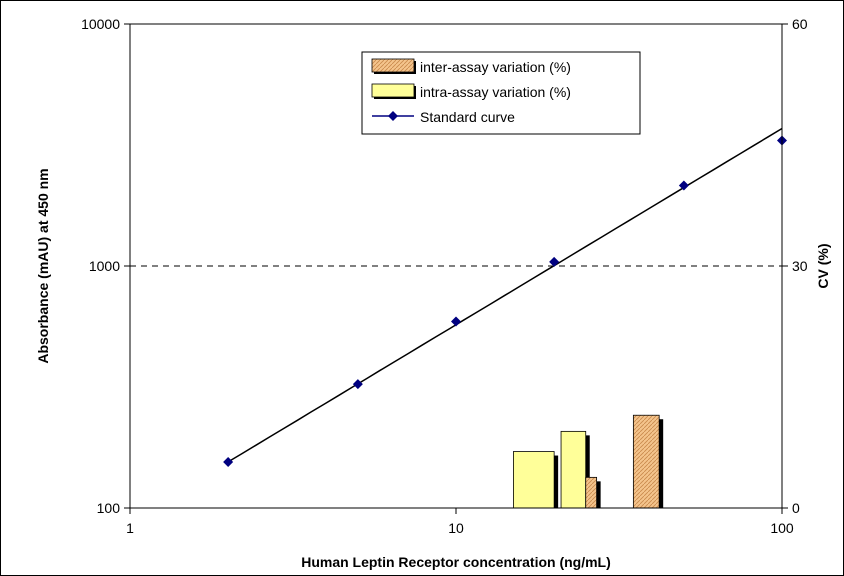 Image resolution: width=844 pixels, height=576 pixels. What do you see at coordinates (109, 508) in the screenshot?
I see `y-left-tick-label-1: 100` at bounding box center [109, 508].